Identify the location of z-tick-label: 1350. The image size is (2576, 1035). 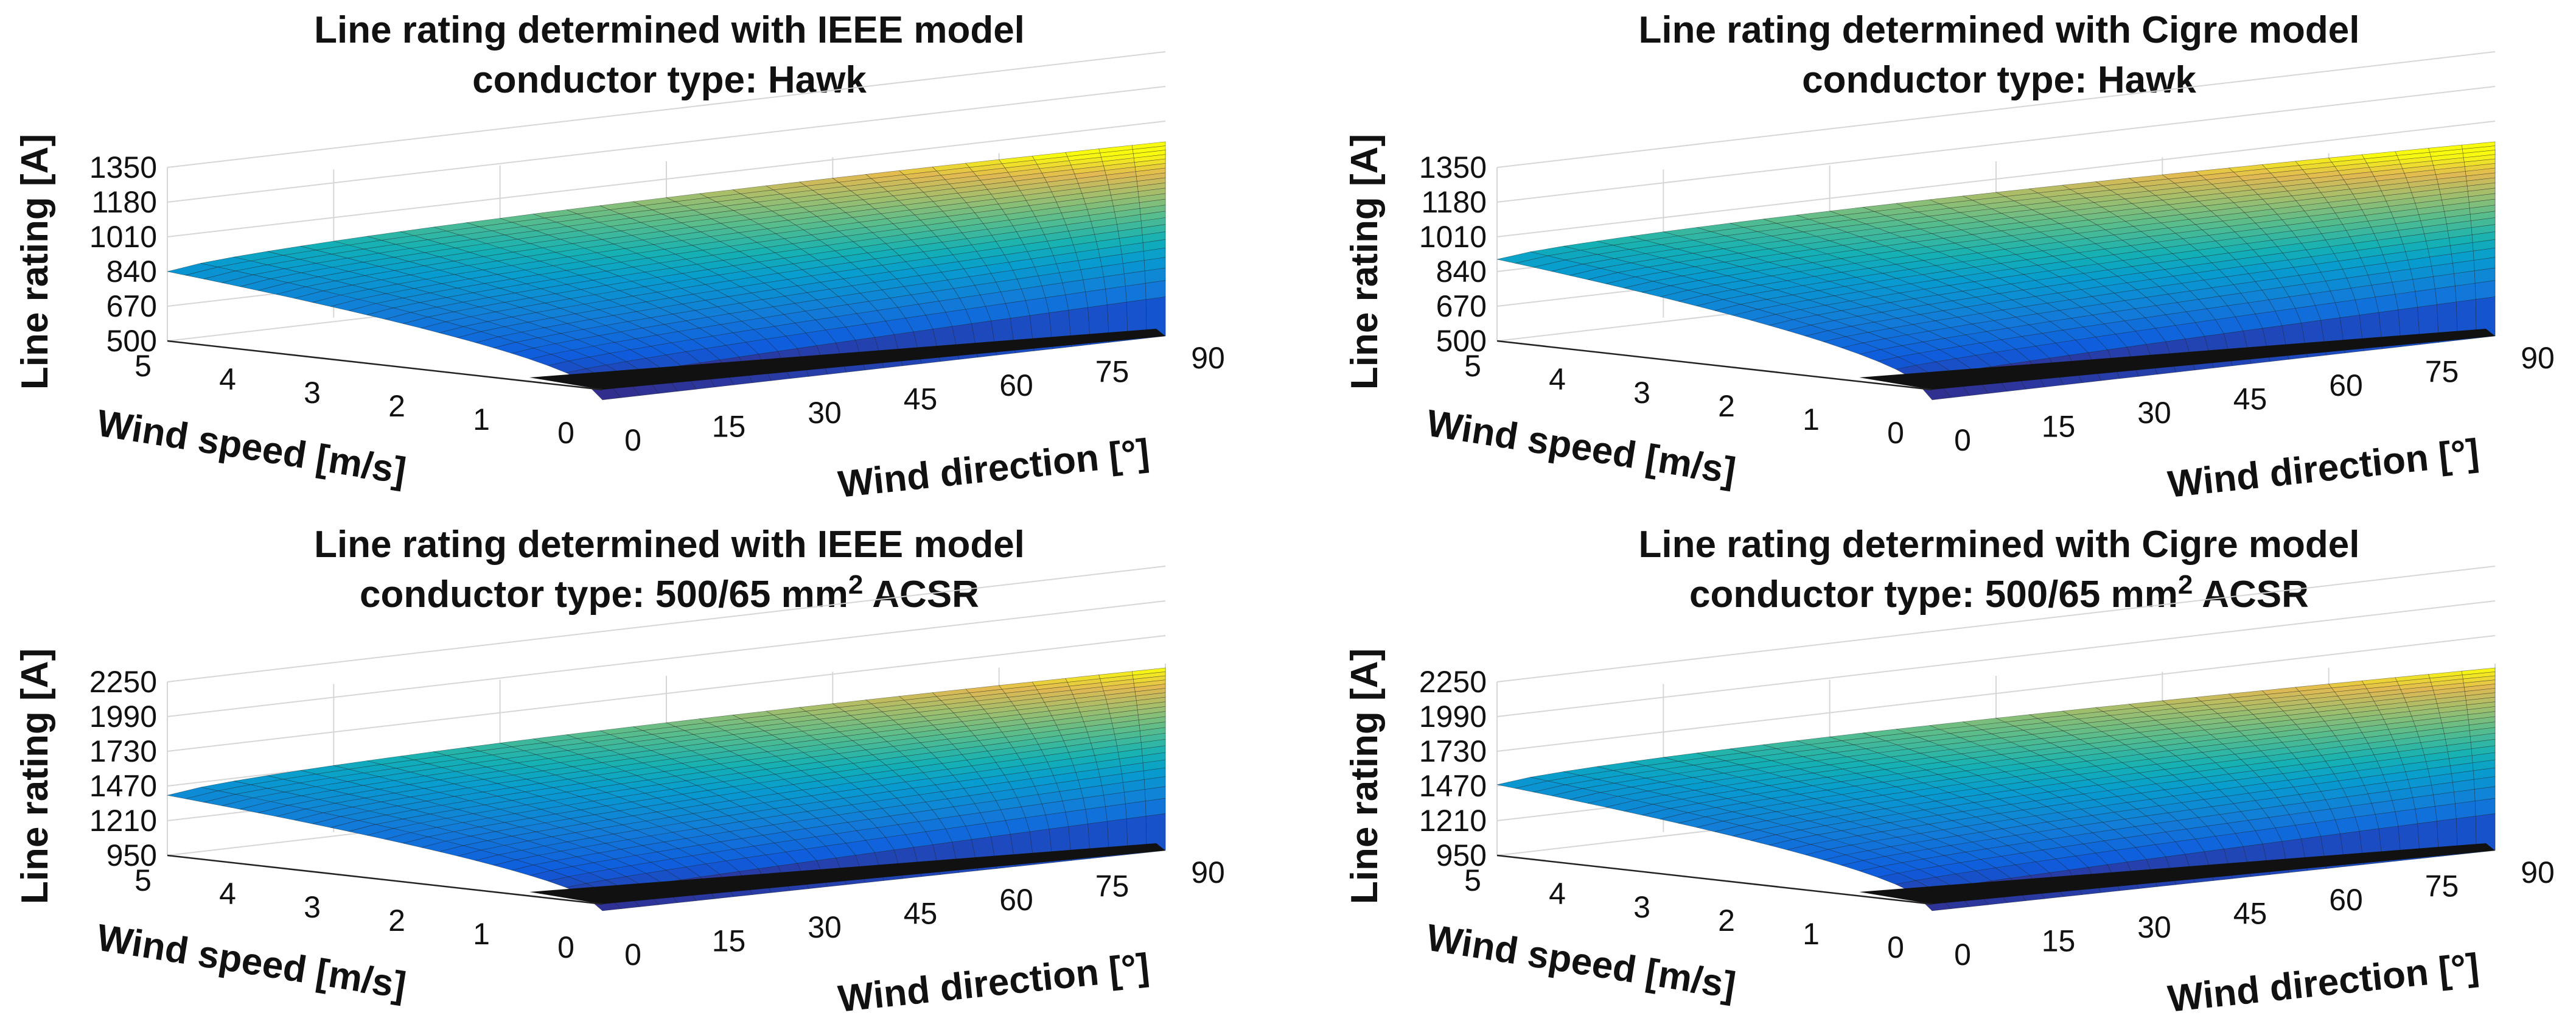
(1453, 167).